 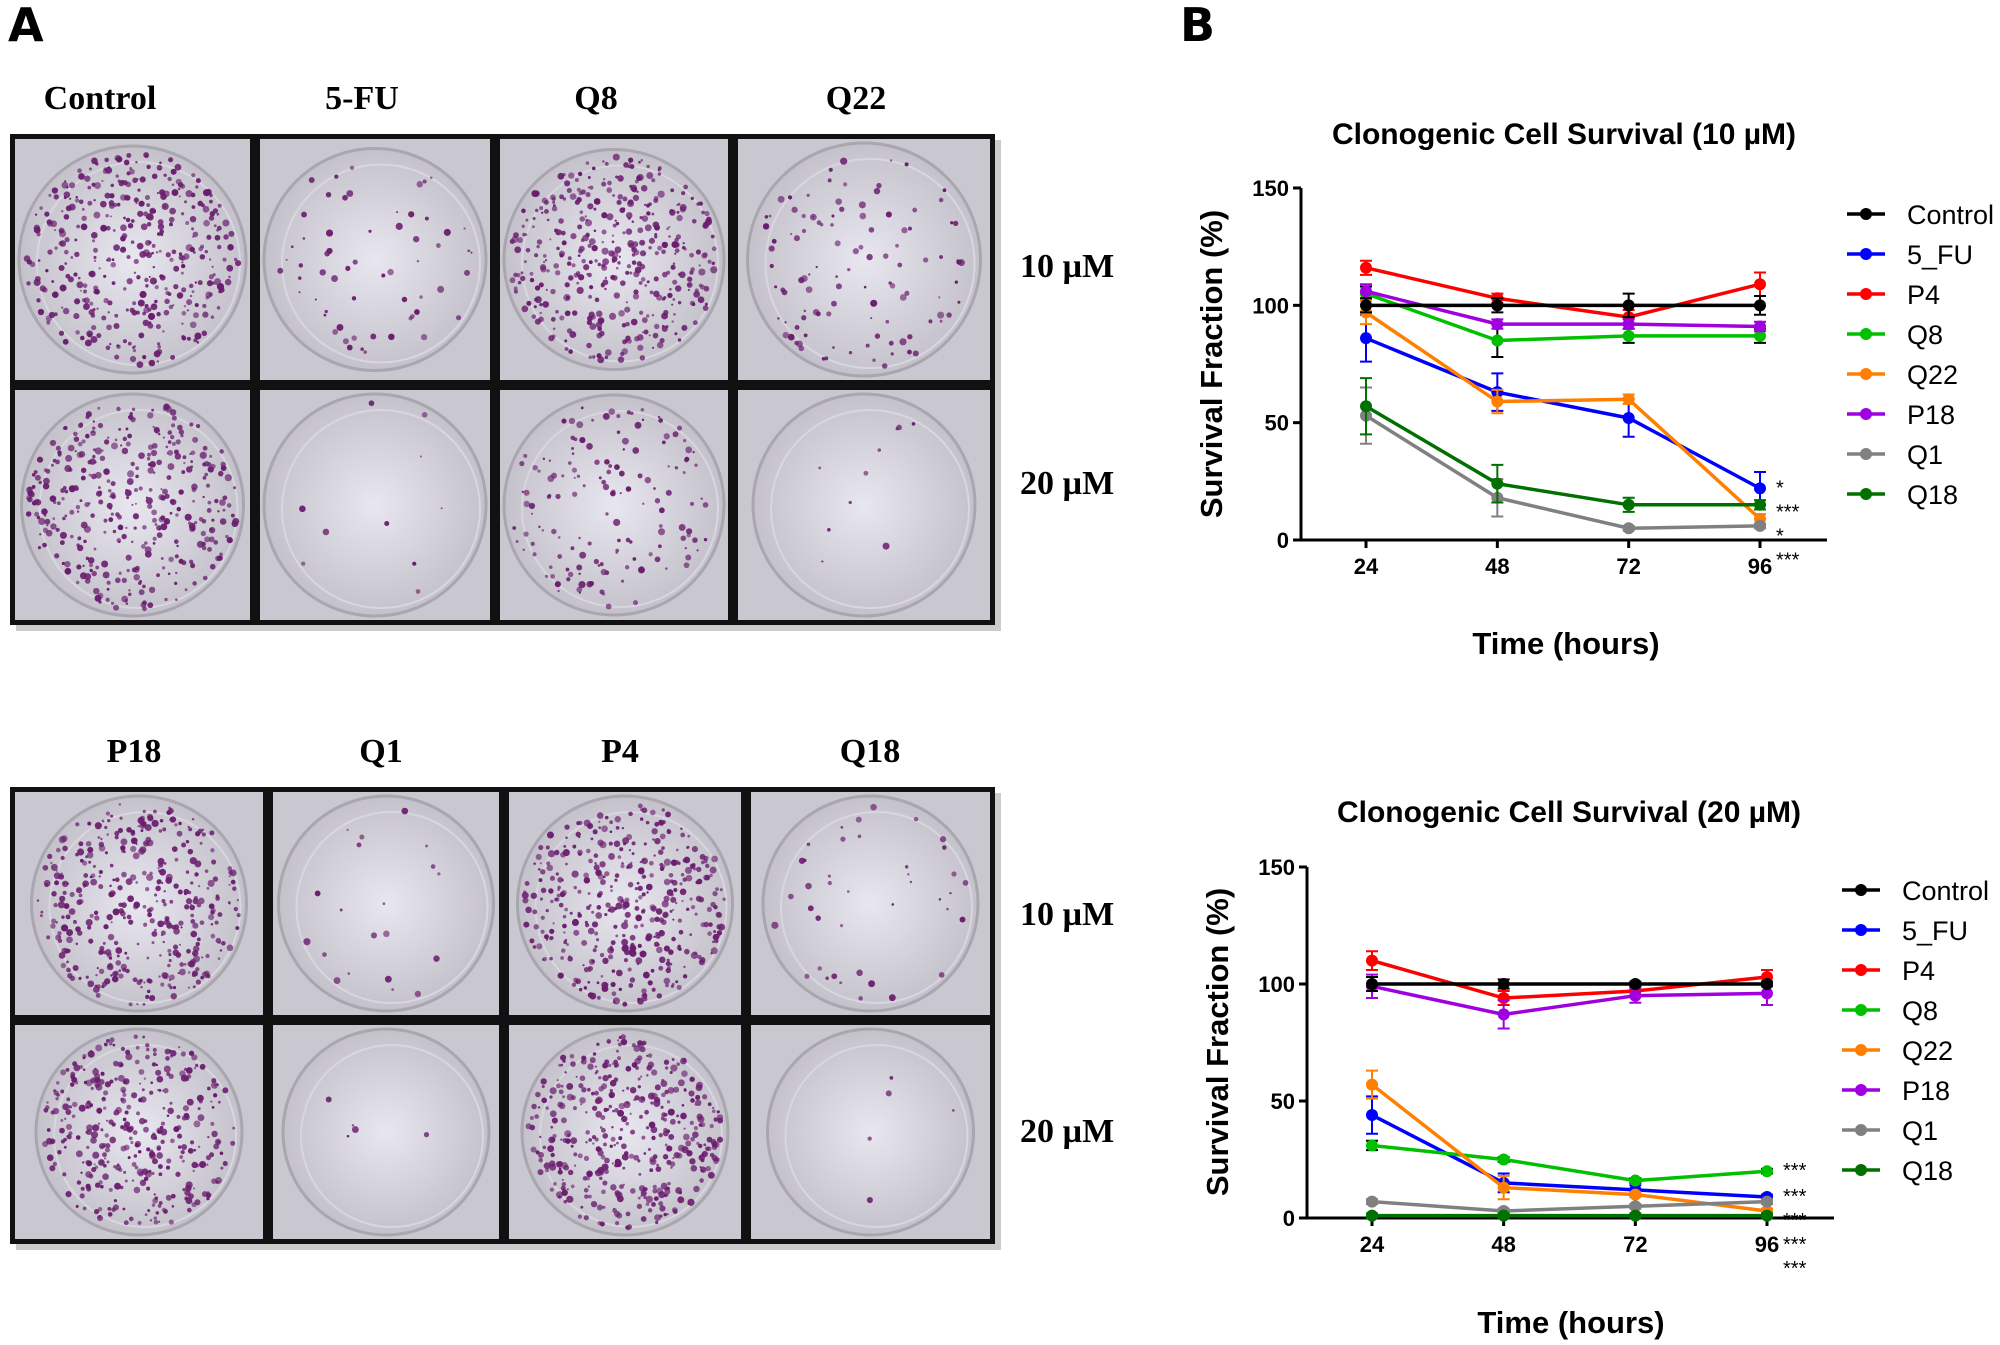 What do you see at coordinates (375, 505) in the screenshot?
I see `plate-5-fu-20um` at bounding box center [375, 505].